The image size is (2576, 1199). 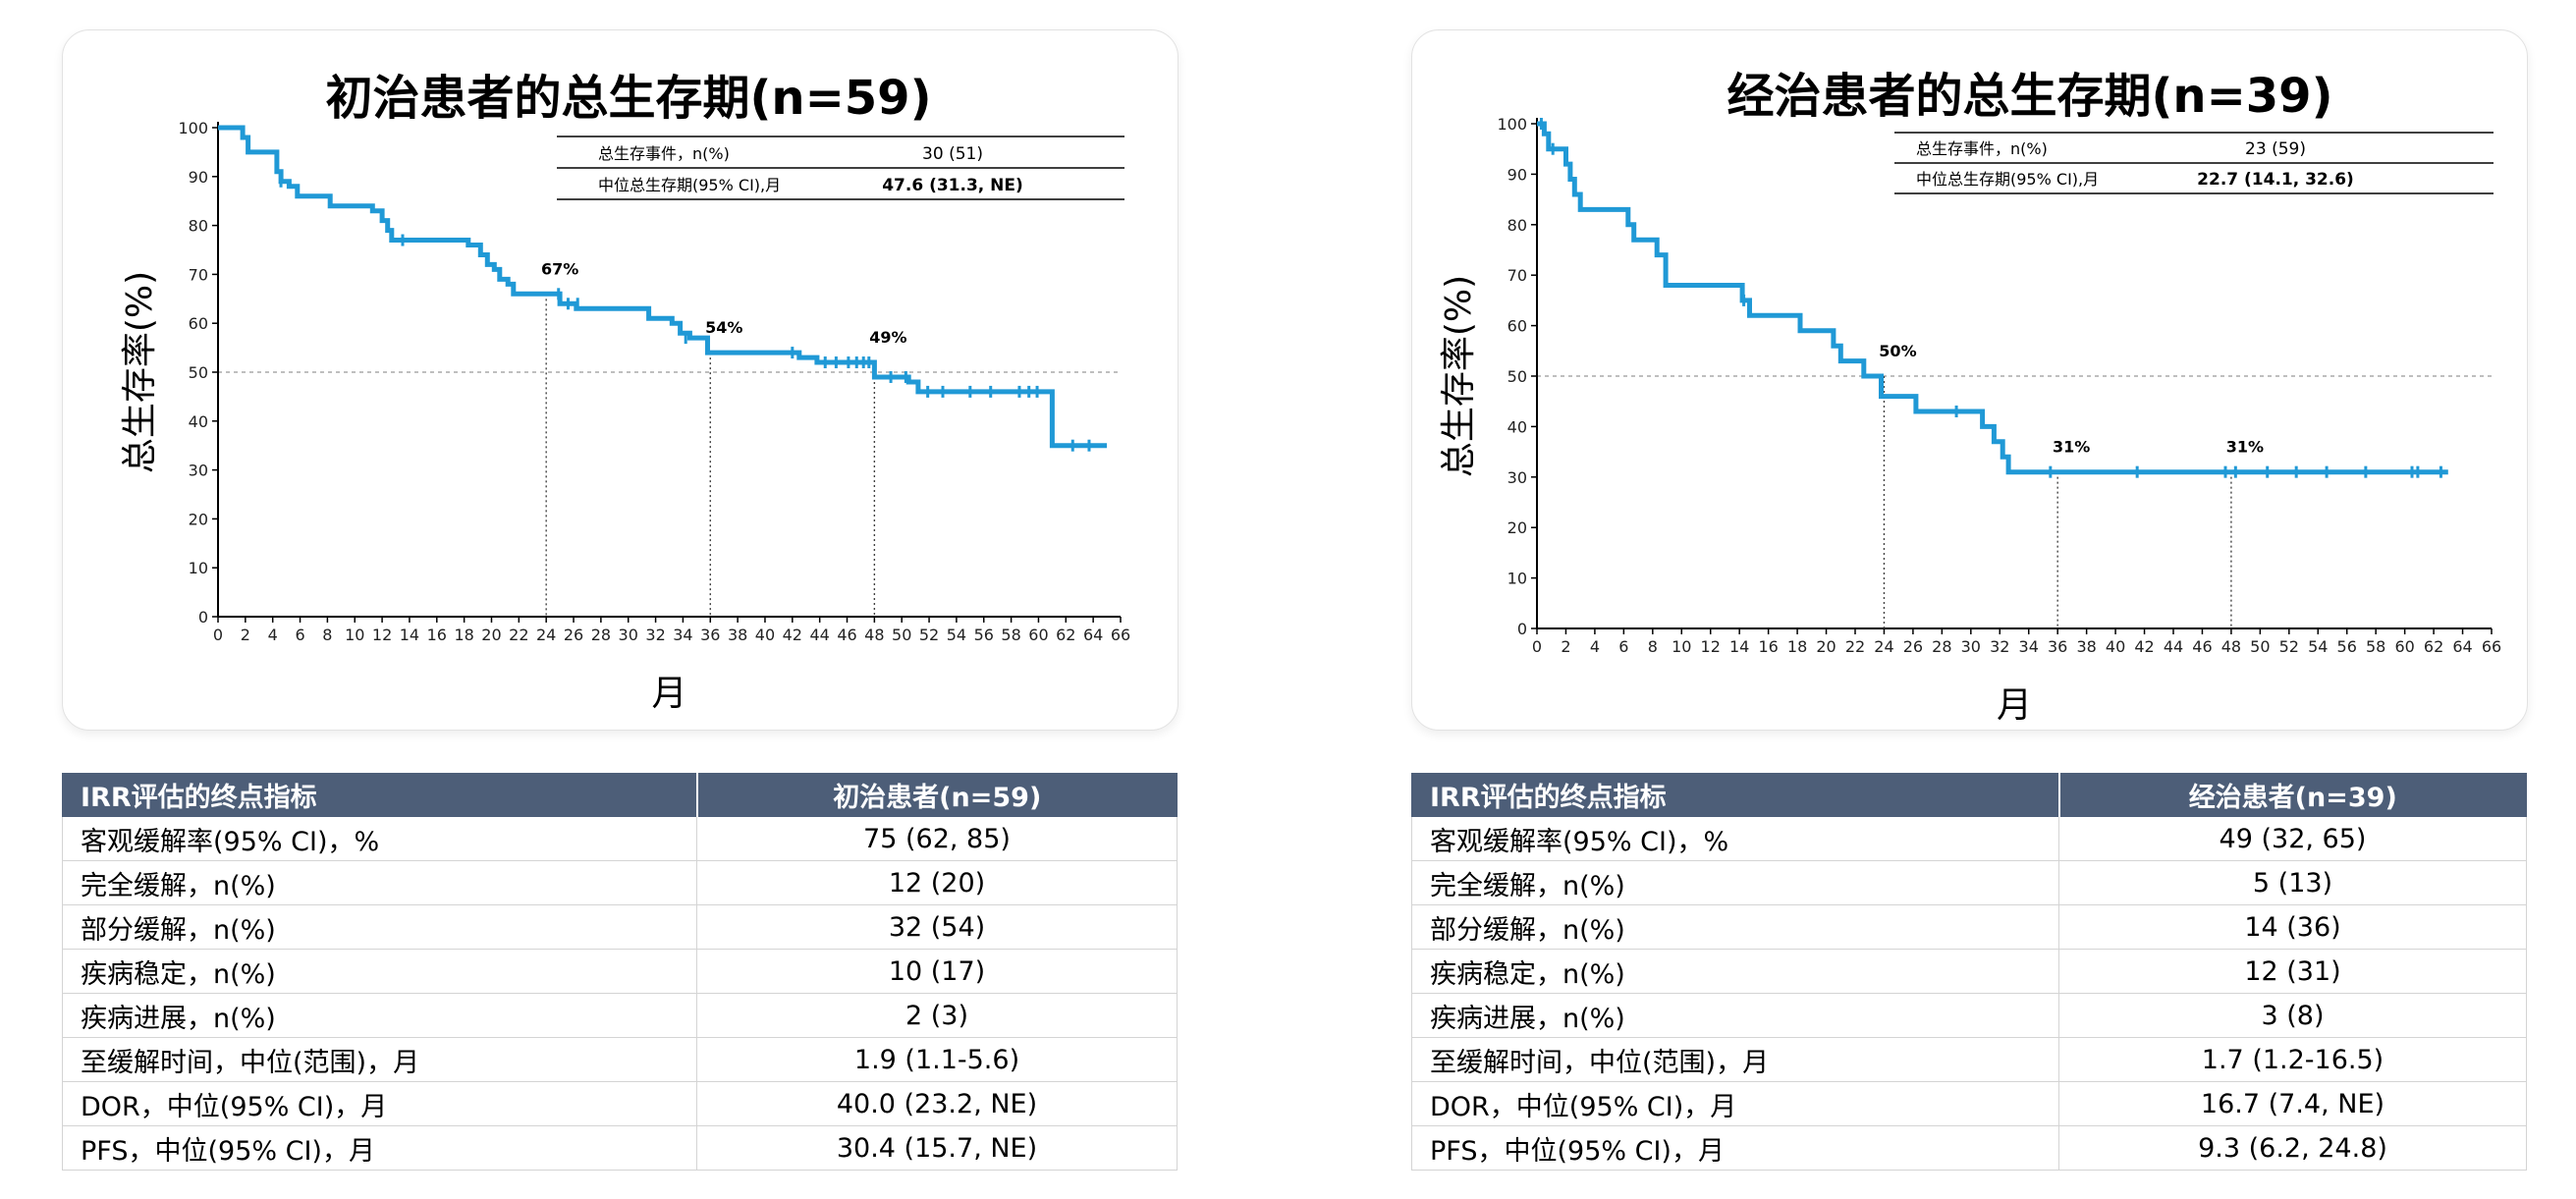 I want to click on table-row: 疾病稳定，n(%) 10 (17), so click(x=620, y=971).